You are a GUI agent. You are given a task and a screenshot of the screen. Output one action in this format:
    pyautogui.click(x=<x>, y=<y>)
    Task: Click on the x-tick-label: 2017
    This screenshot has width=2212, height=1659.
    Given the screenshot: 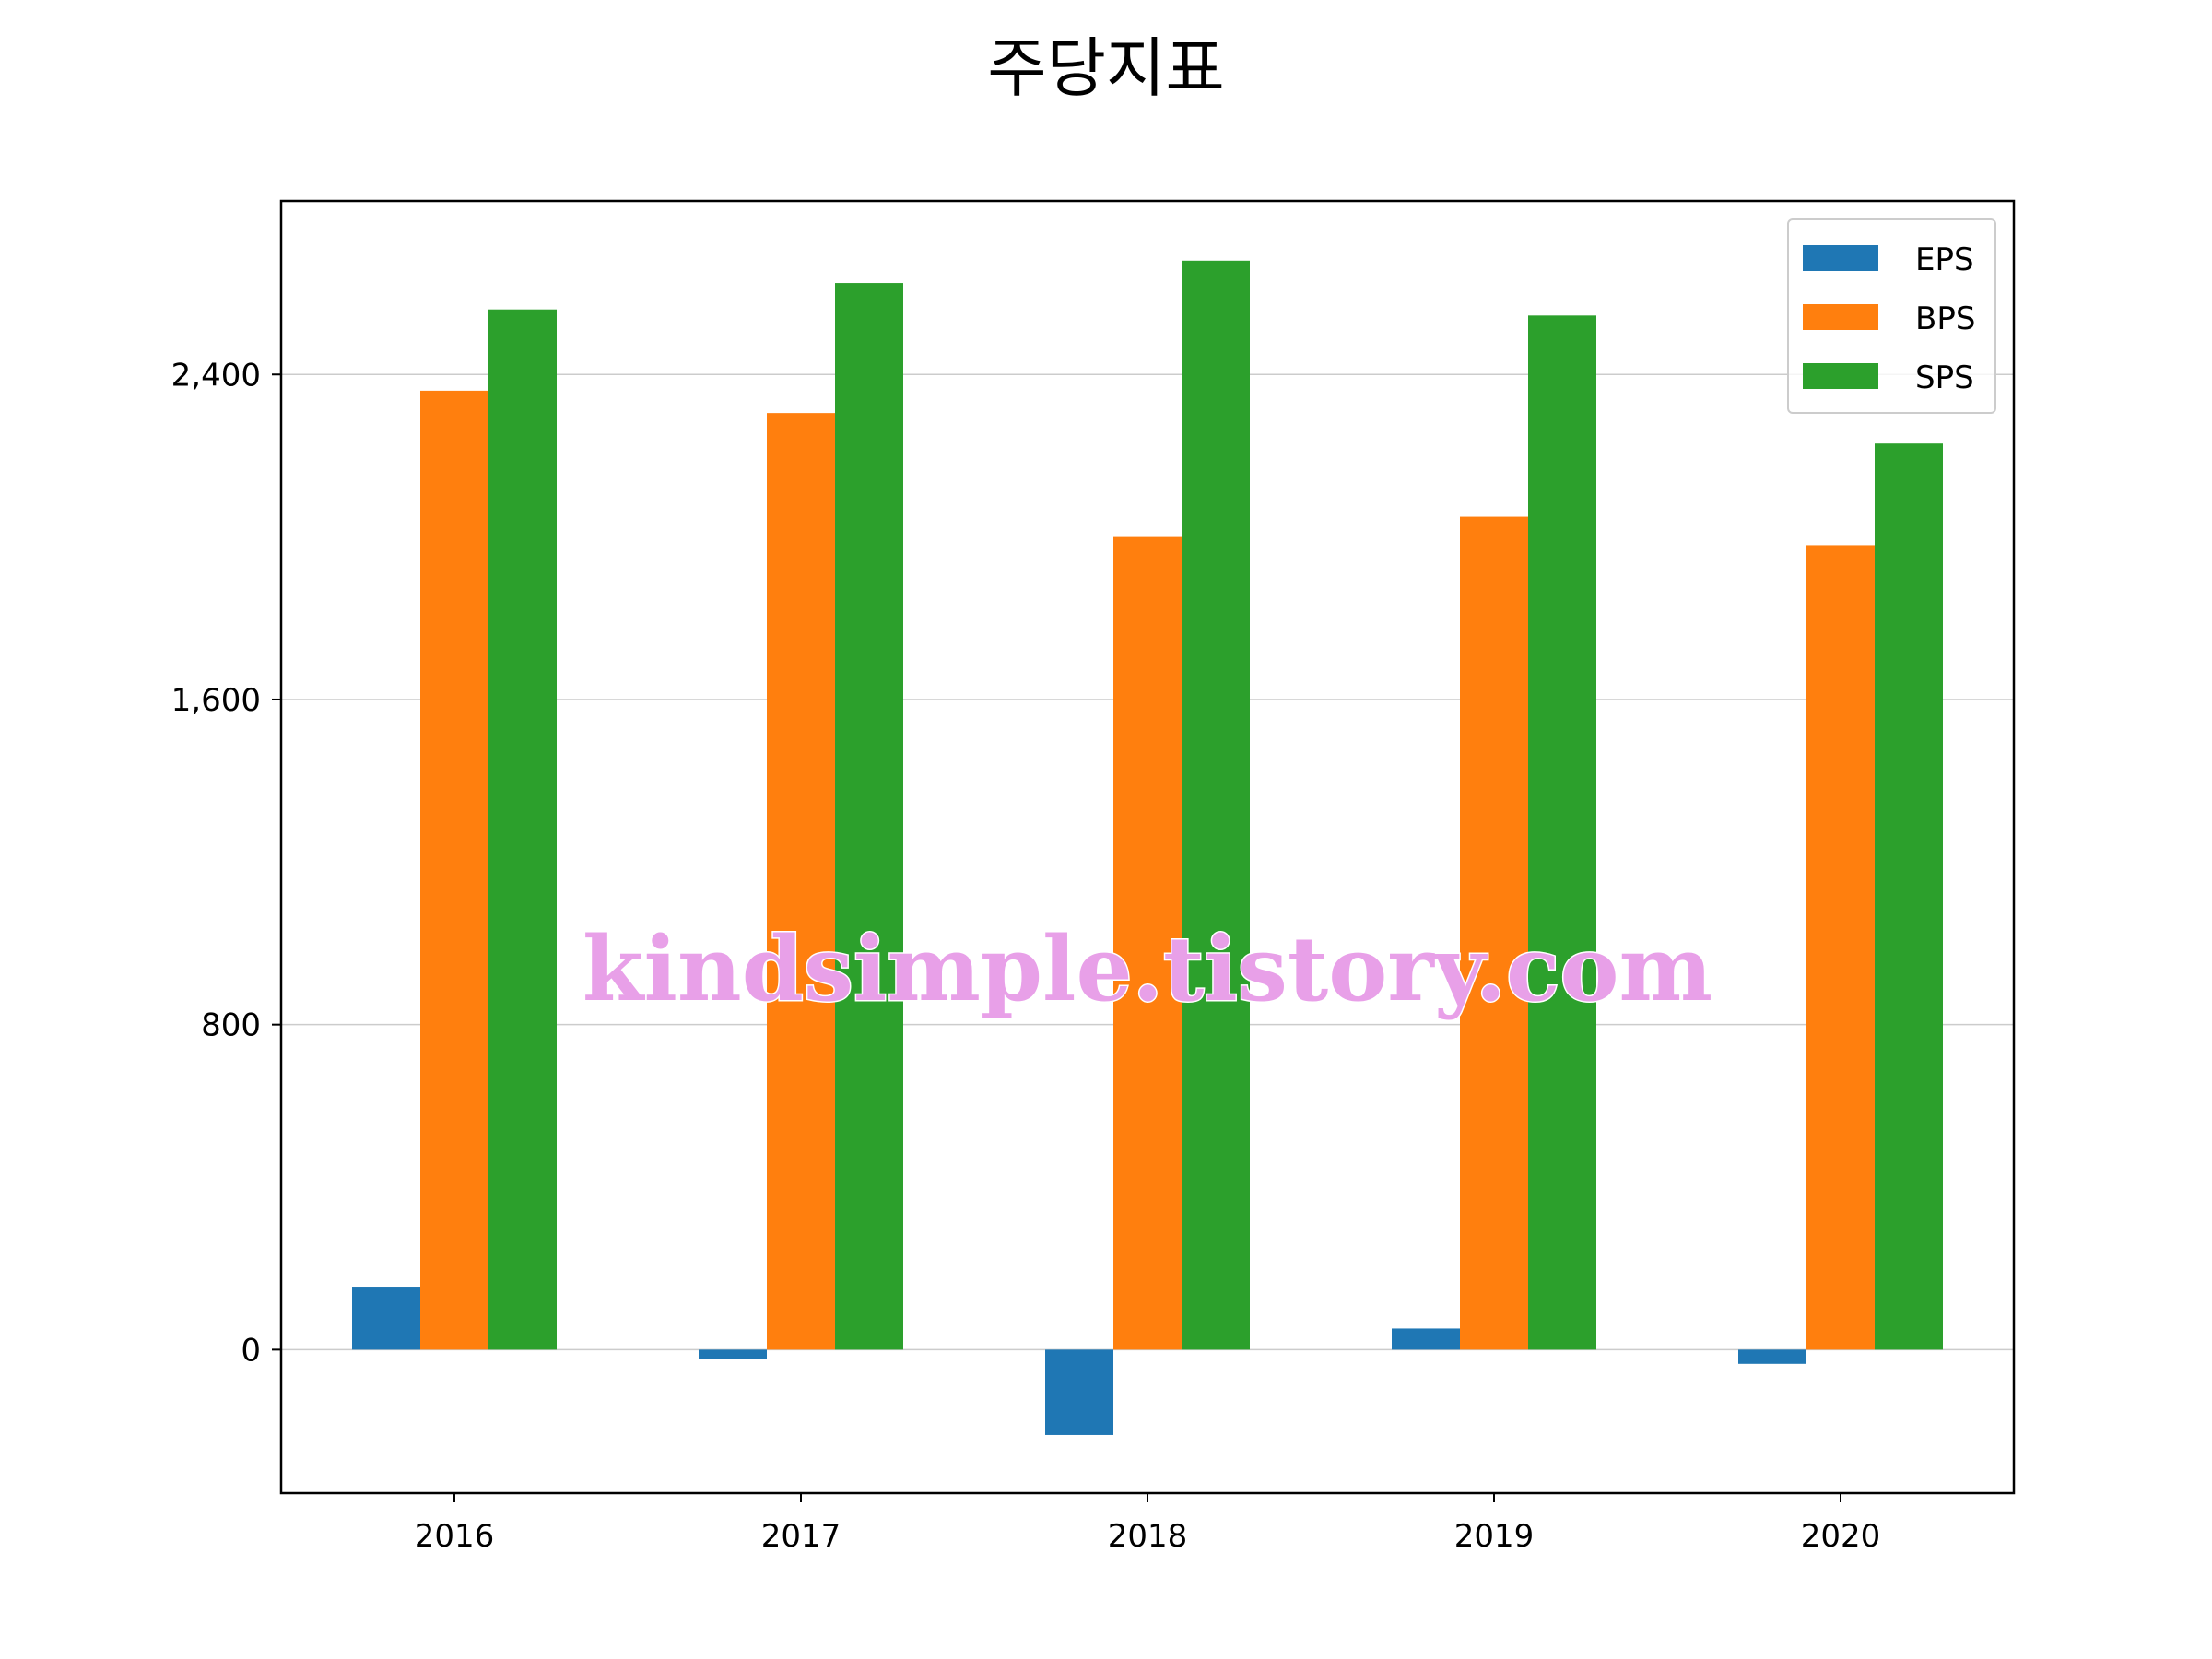 What is the action you would take?
    pyautogui.click(x=801, y=1536)
    